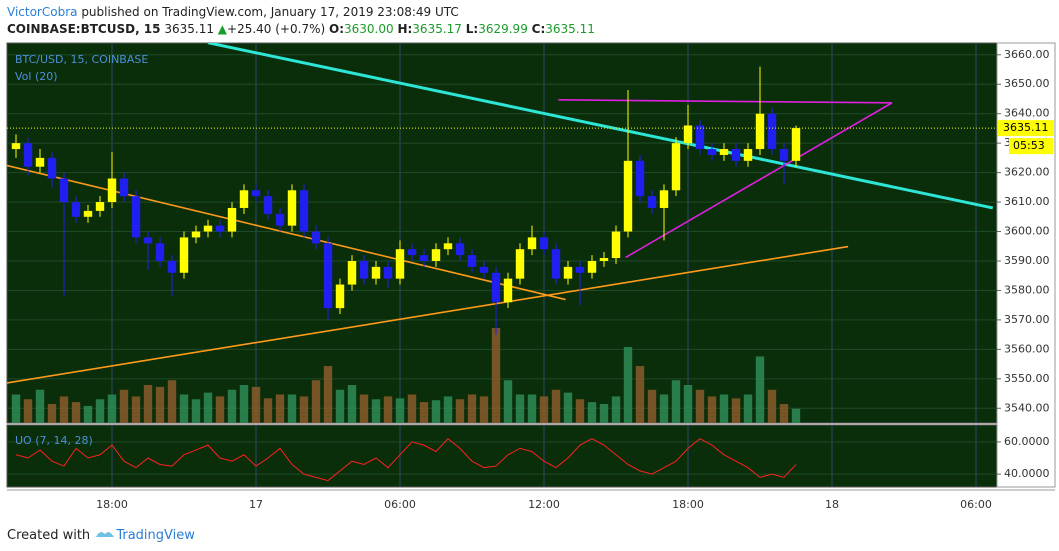 Image resolution: width=1059 pixels, height=551 pixels. Describe the element at coordinates (81, 59) in the screenshot. I see `chart-title: BTC/USD, 15, COINBASE` at that location.